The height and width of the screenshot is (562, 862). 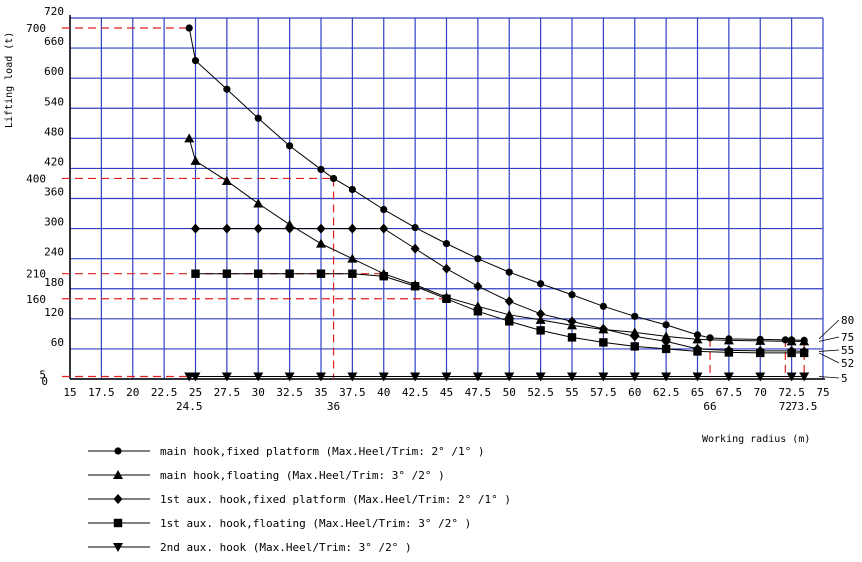 What do you see at coordinates (132, 392) in the screenshot?
I see `x-tick-label: 20` at bounding box center [132, 392].